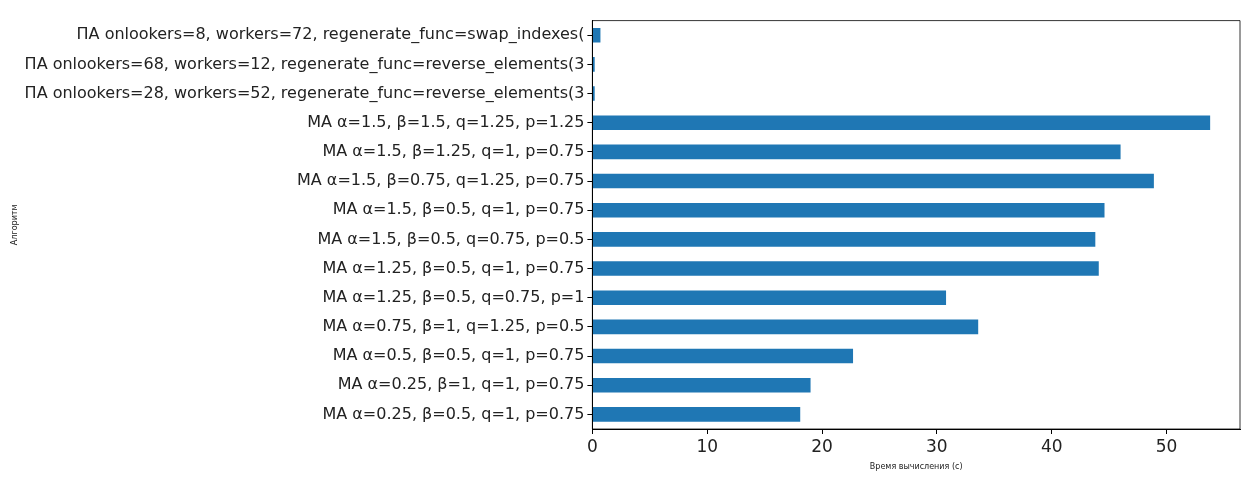 This screenshot has width=1252, height=482. I want to click on x-tick-label: 0, so click(592, 445).